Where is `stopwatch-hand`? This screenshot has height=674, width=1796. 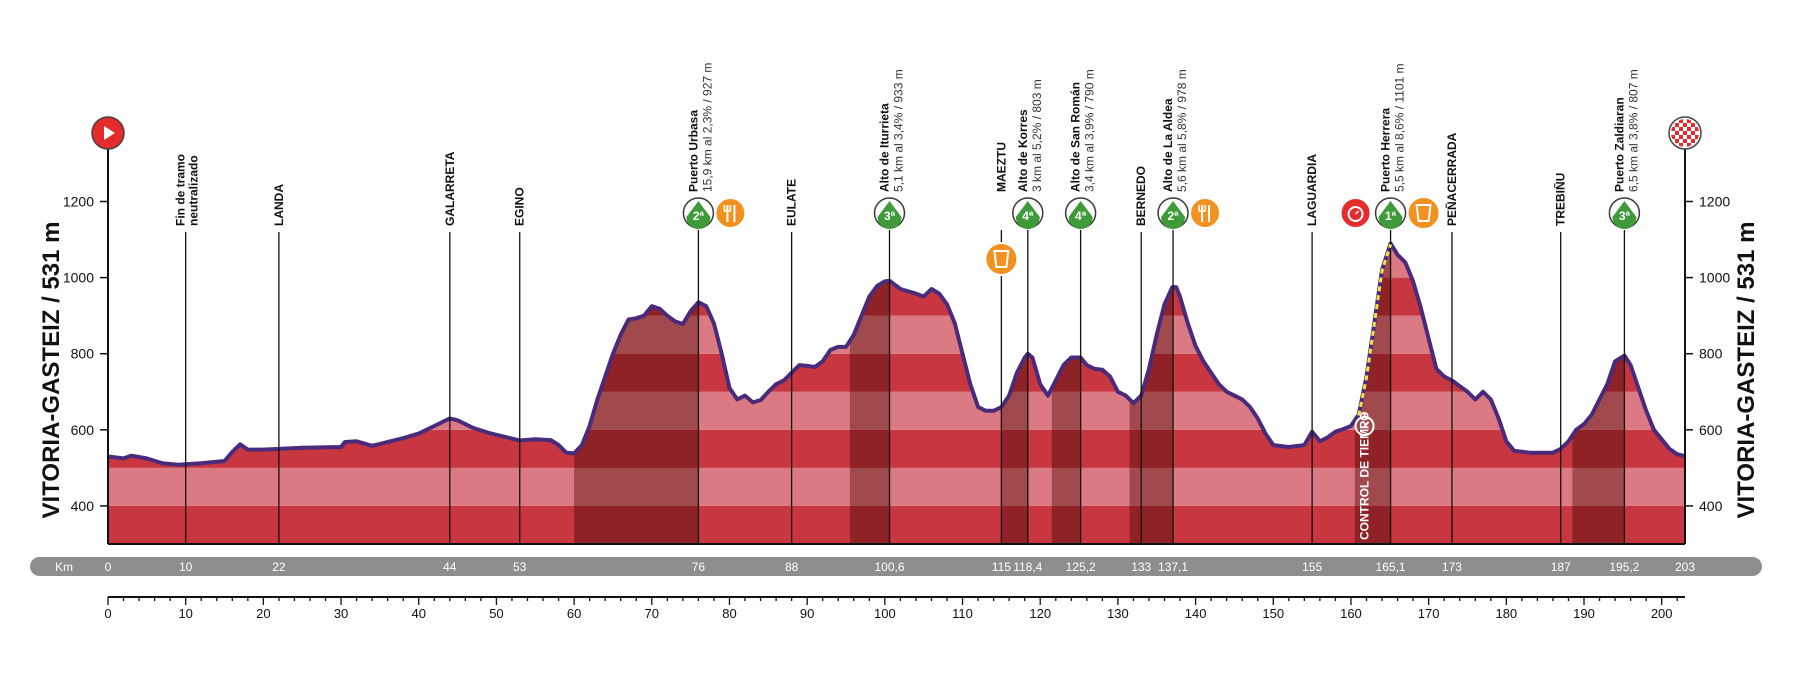
stopwatch-hand is located at coordinates (1366, 424).